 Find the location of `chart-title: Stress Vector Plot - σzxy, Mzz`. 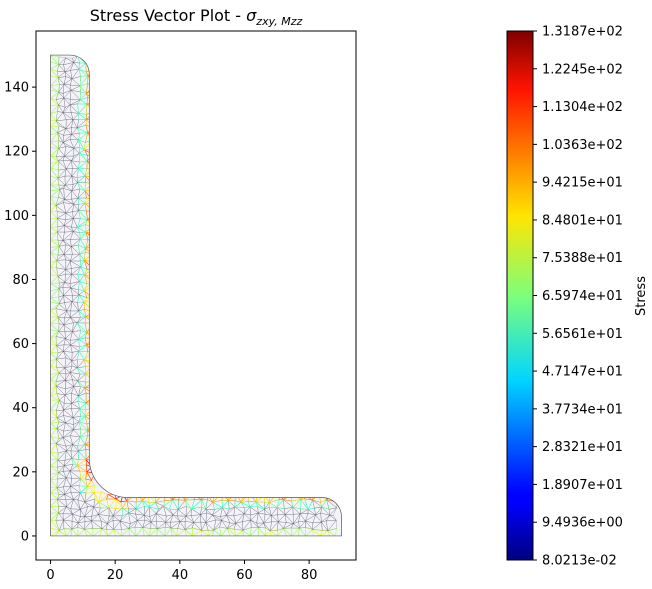

chart-title: Stress Vector Plot - σzxy, Mzz is located at coordinates (196, 17).